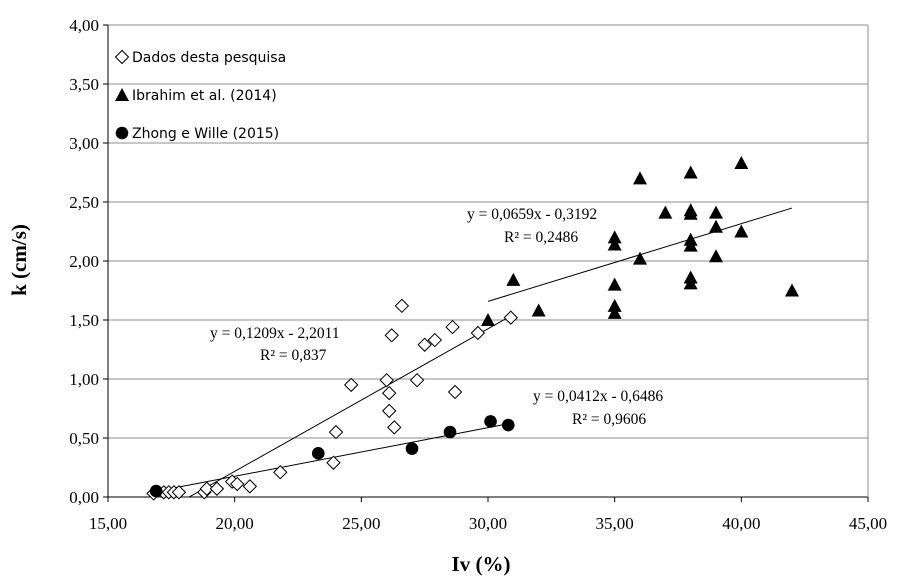 The width and height of the screenshot is (904, 578). I want to click on r-squared-2: R² = 0,2486, so click(541, 237).